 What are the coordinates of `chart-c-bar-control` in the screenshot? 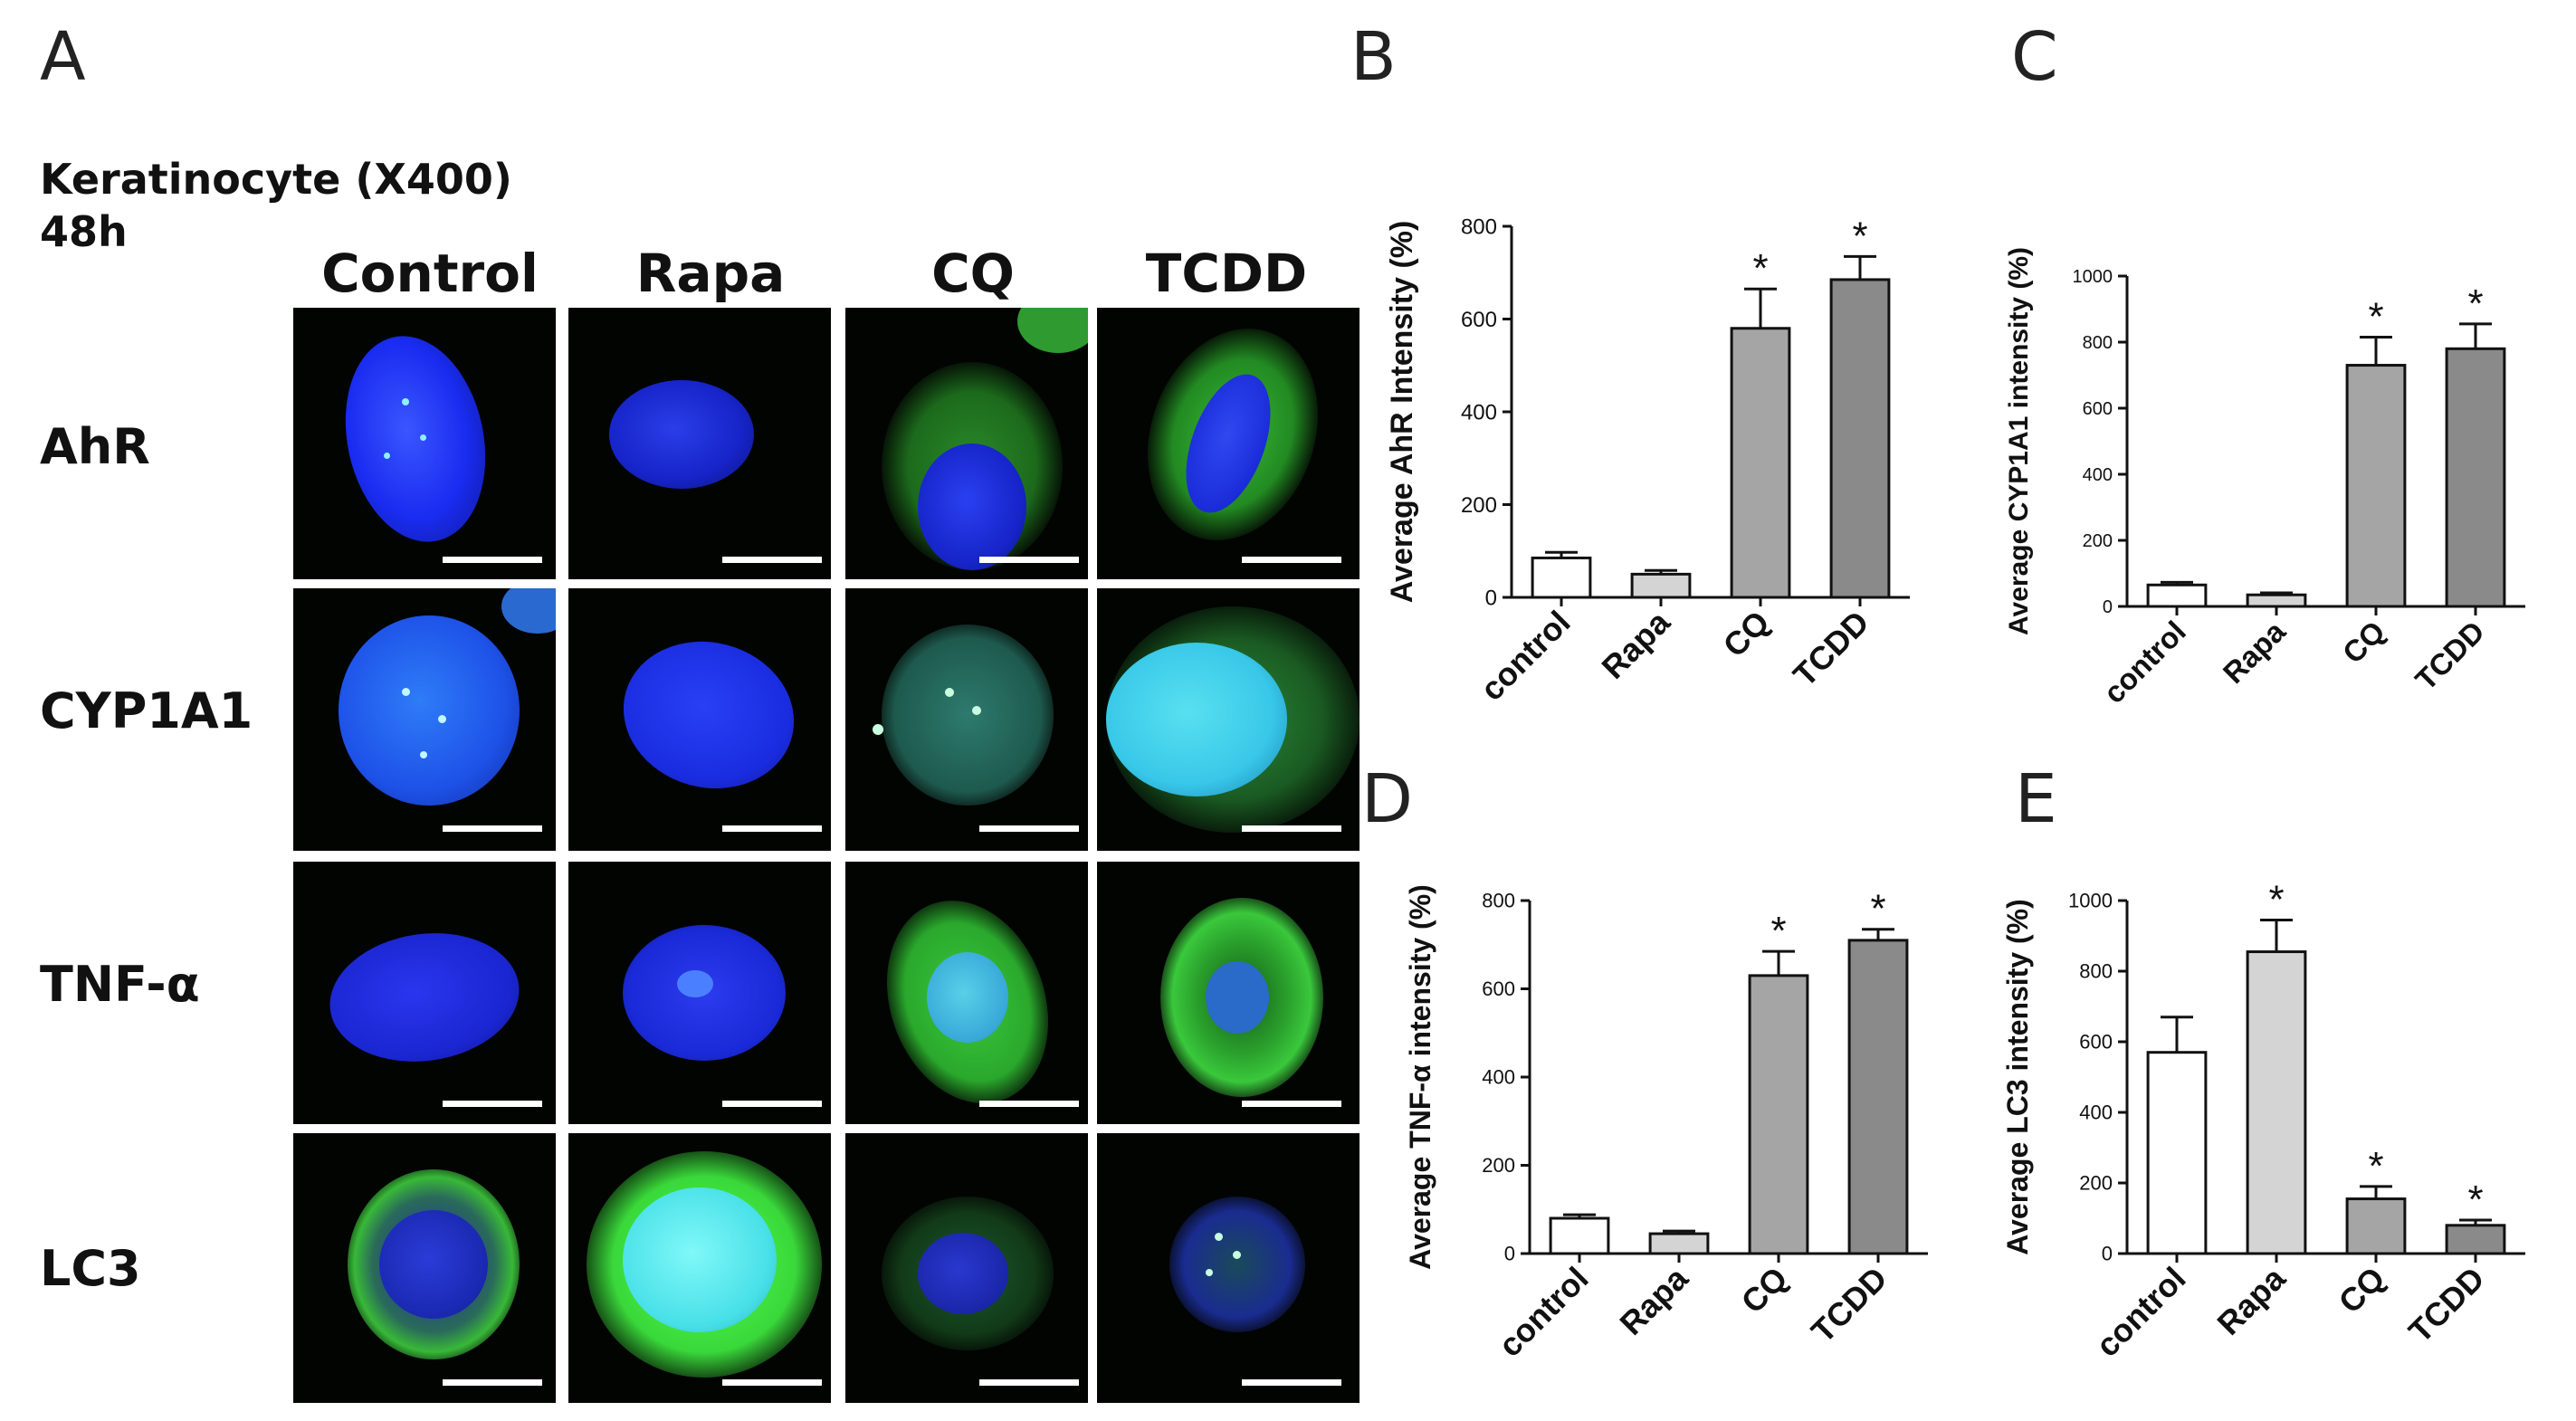 It's located at (2177, 595).